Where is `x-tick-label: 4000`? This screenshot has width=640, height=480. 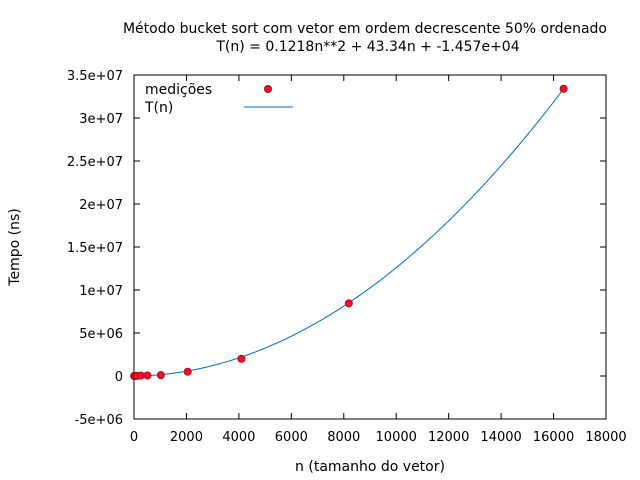
x-tick-label: 4000 is located at coordinates (238, 437).